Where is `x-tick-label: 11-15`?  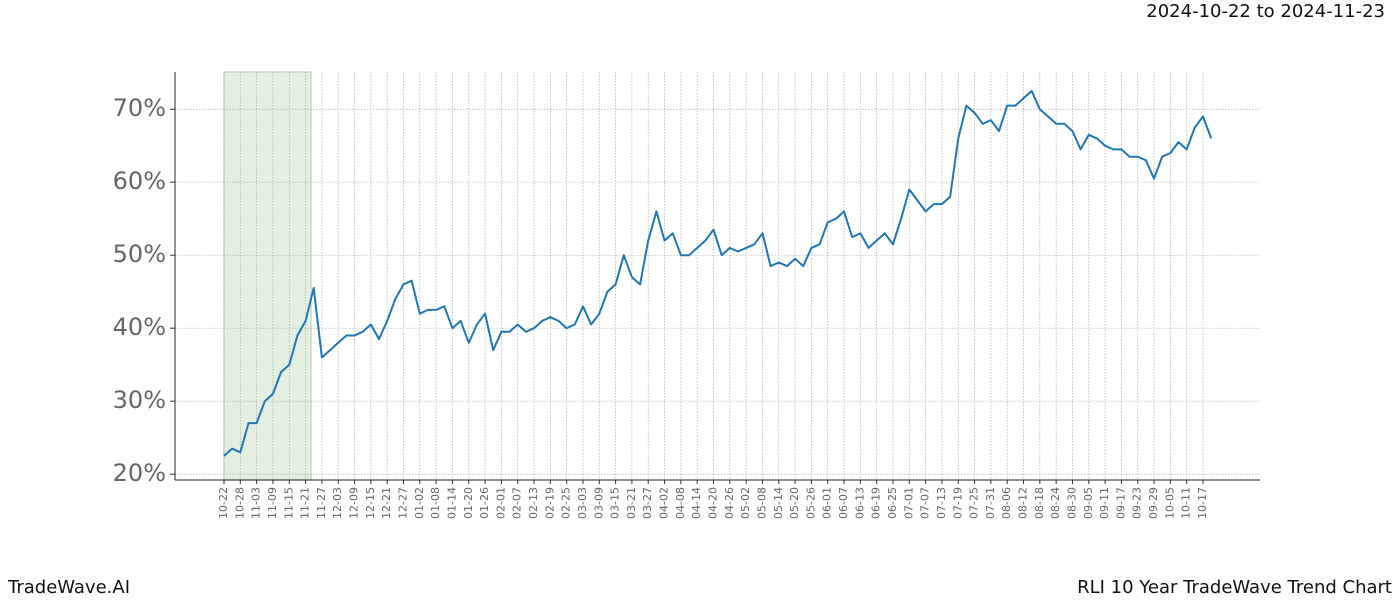 x-tick-label: 11-15 is located at coordinates (288, 503).